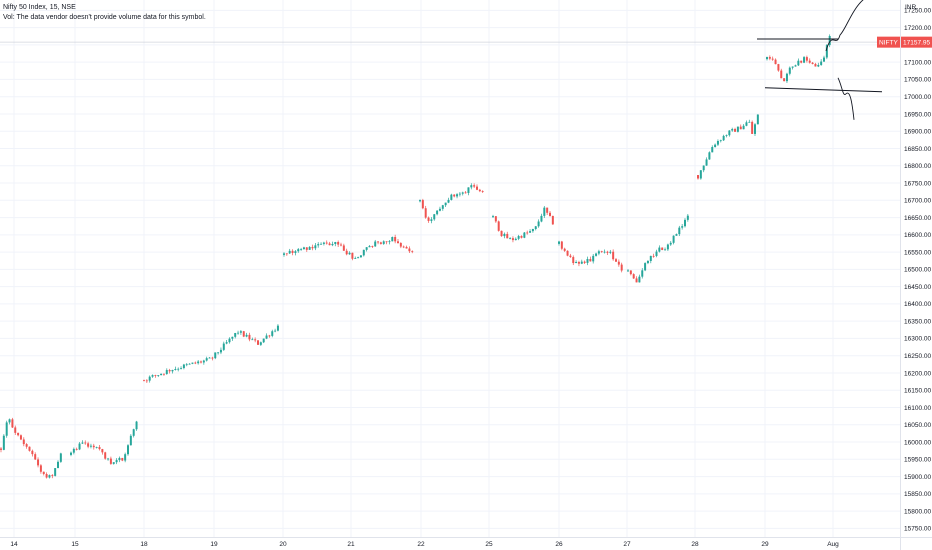  I want to click on y-tick-label: 17100.00, so click(917, 62).